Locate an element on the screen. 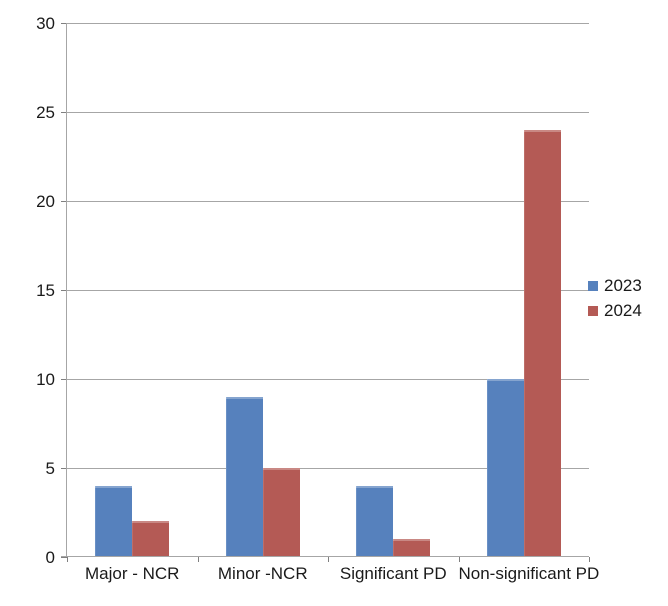 The image size is (668, 606). legend-label-2024: 2024 is located at coordinates (623, 310).